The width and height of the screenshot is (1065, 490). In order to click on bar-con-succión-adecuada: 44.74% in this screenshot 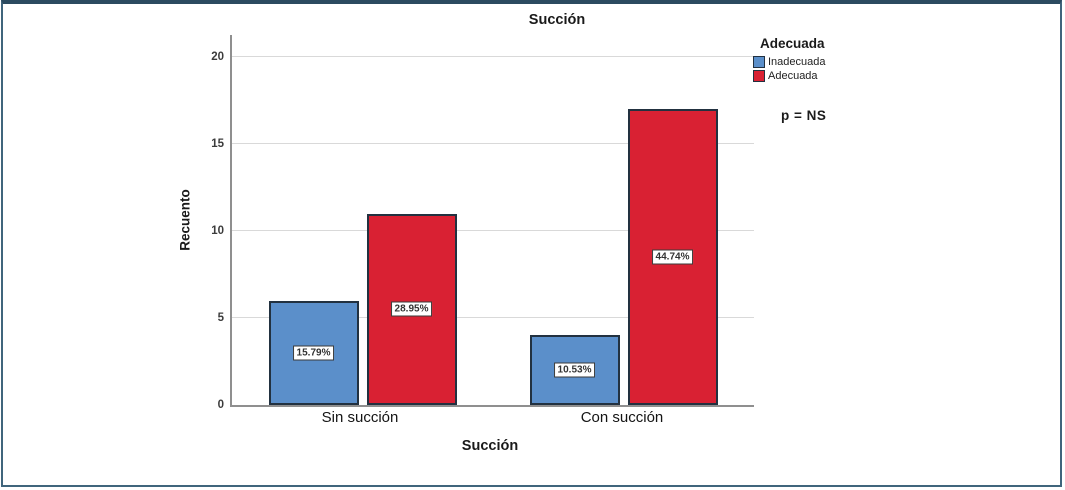, I will do `click(672, 257)`.